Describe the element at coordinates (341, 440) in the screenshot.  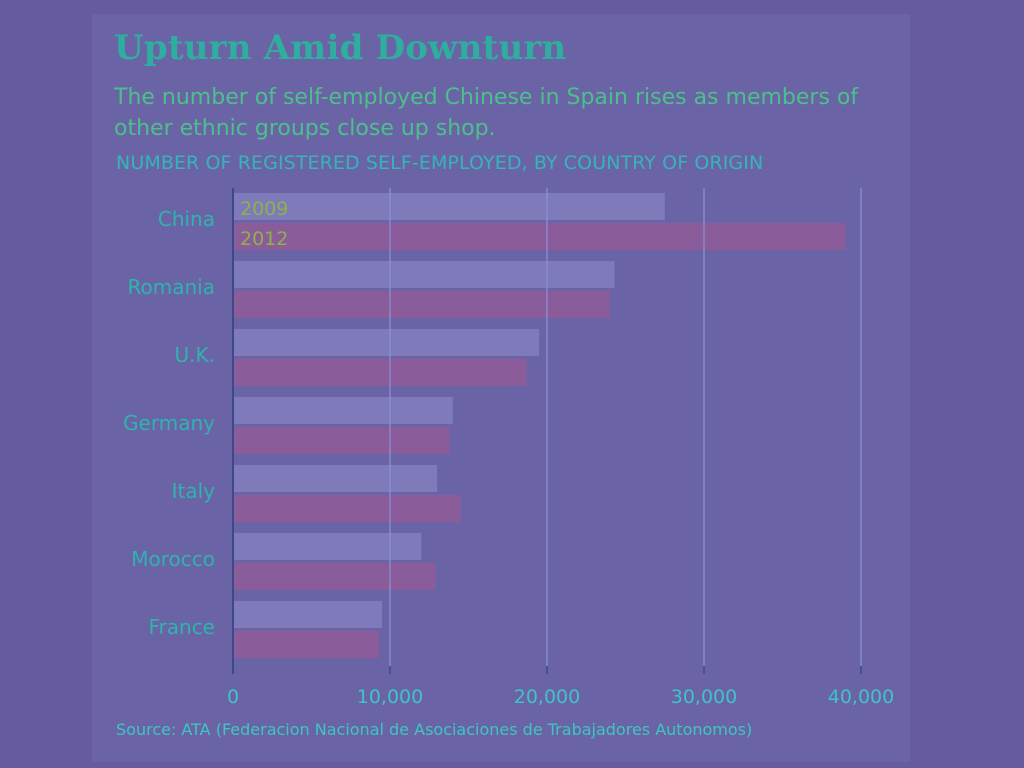
I see `bar-2012-germany` at that location.